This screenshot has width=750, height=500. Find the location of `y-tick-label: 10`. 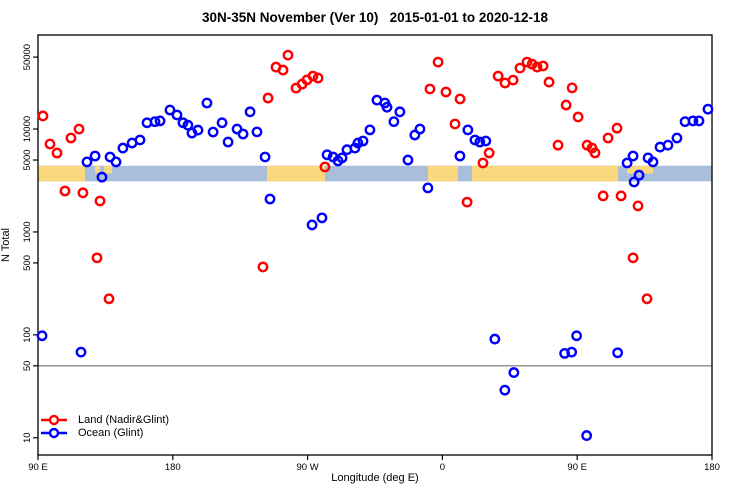

y-tick-label: 10 is located at coordinates (27, 437).